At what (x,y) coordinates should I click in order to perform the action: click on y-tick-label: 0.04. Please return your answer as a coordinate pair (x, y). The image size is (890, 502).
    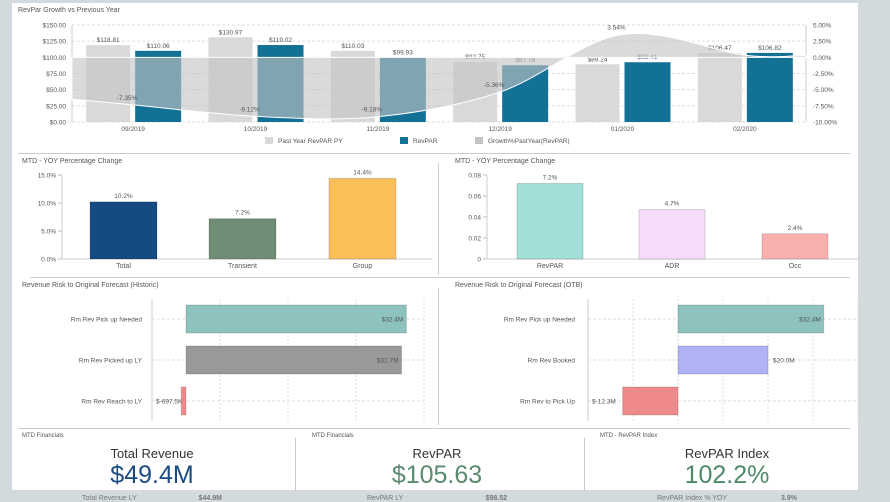
    Looking at the image, I should click on (474, 218).